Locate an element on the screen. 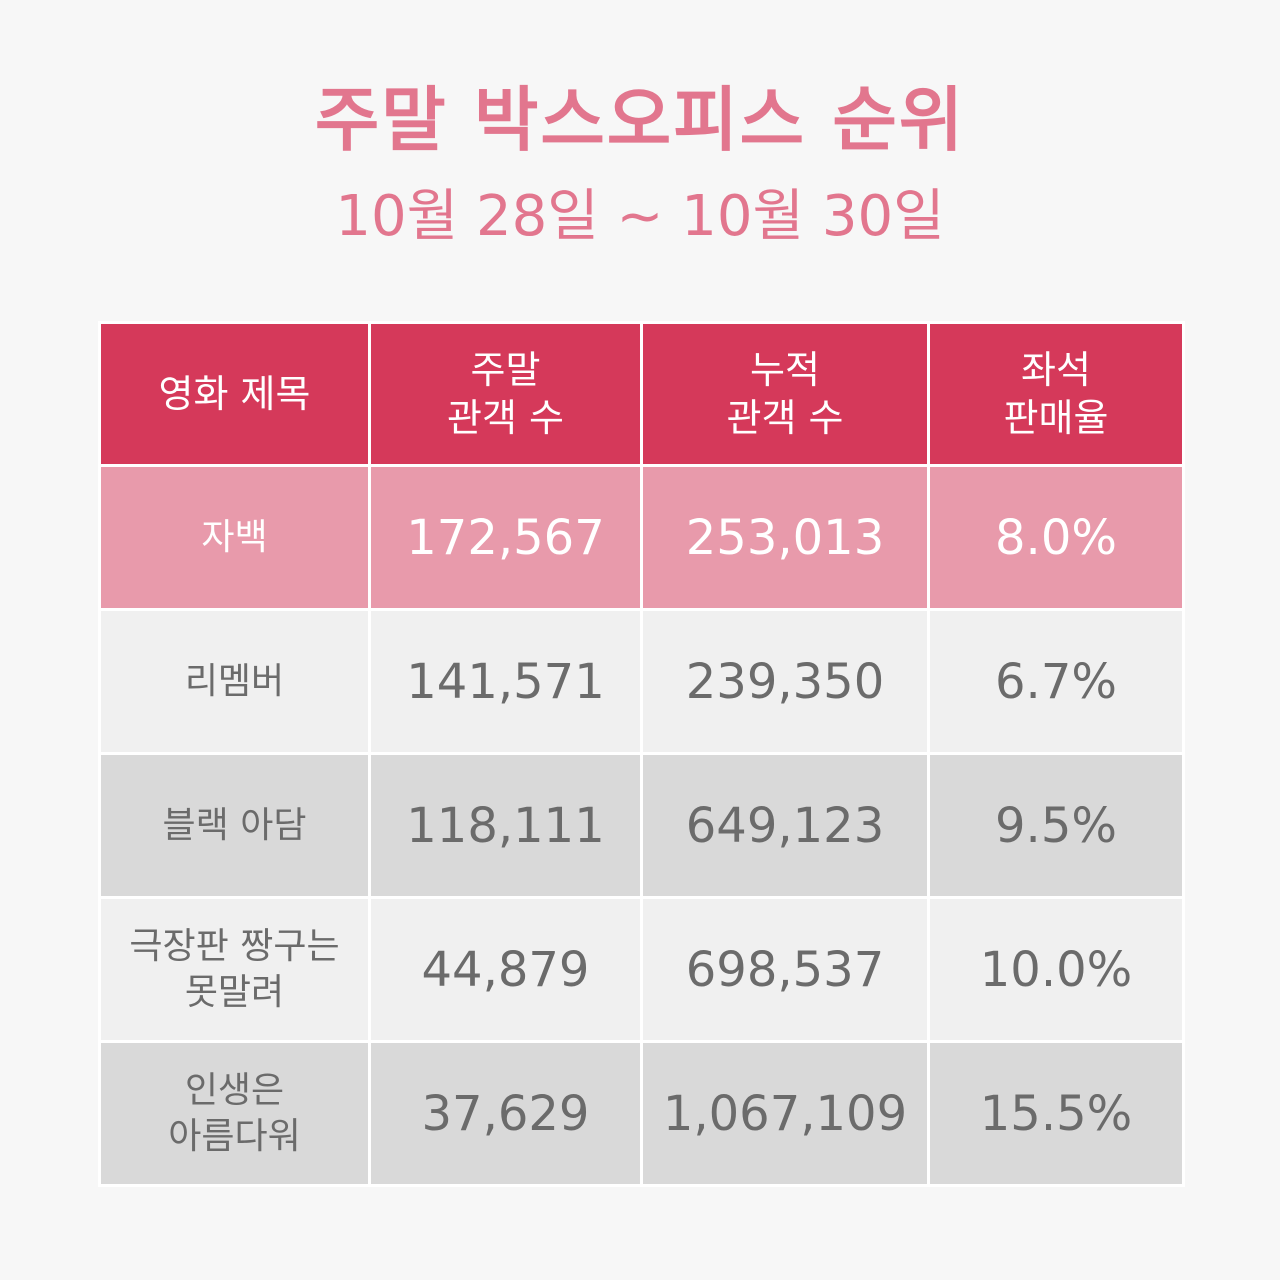 Image resolution: width=1280 pixels, height=1280 pixels. movie-title-line: 블랙 아담 is located at coordinates (234, 825).